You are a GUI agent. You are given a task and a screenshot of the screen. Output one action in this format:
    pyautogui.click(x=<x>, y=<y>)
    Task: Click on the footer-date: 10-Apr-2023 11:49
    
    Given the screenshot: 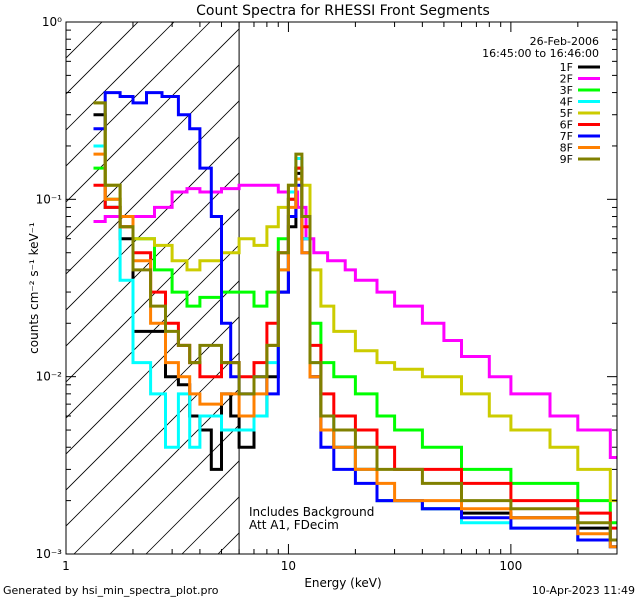 What is the action you would take?
    pyautogui.click(x=583, y=590)
    